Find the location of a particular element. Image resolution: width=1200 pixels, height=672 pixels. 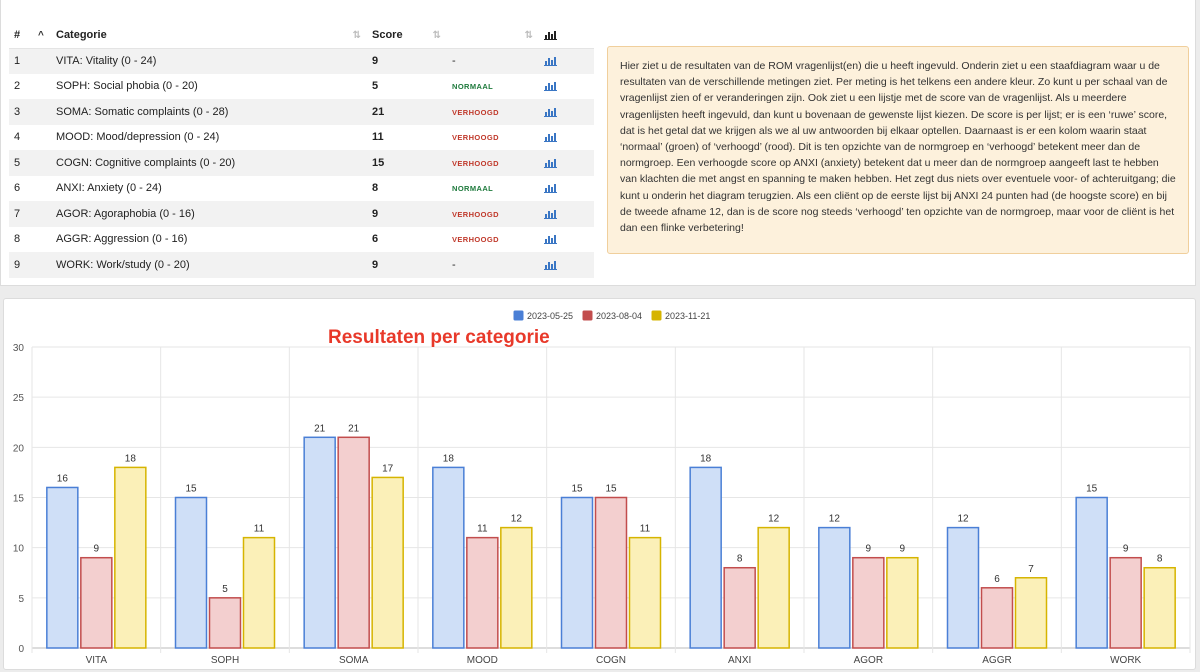

row-status: - is located at coordinates (493, 61).